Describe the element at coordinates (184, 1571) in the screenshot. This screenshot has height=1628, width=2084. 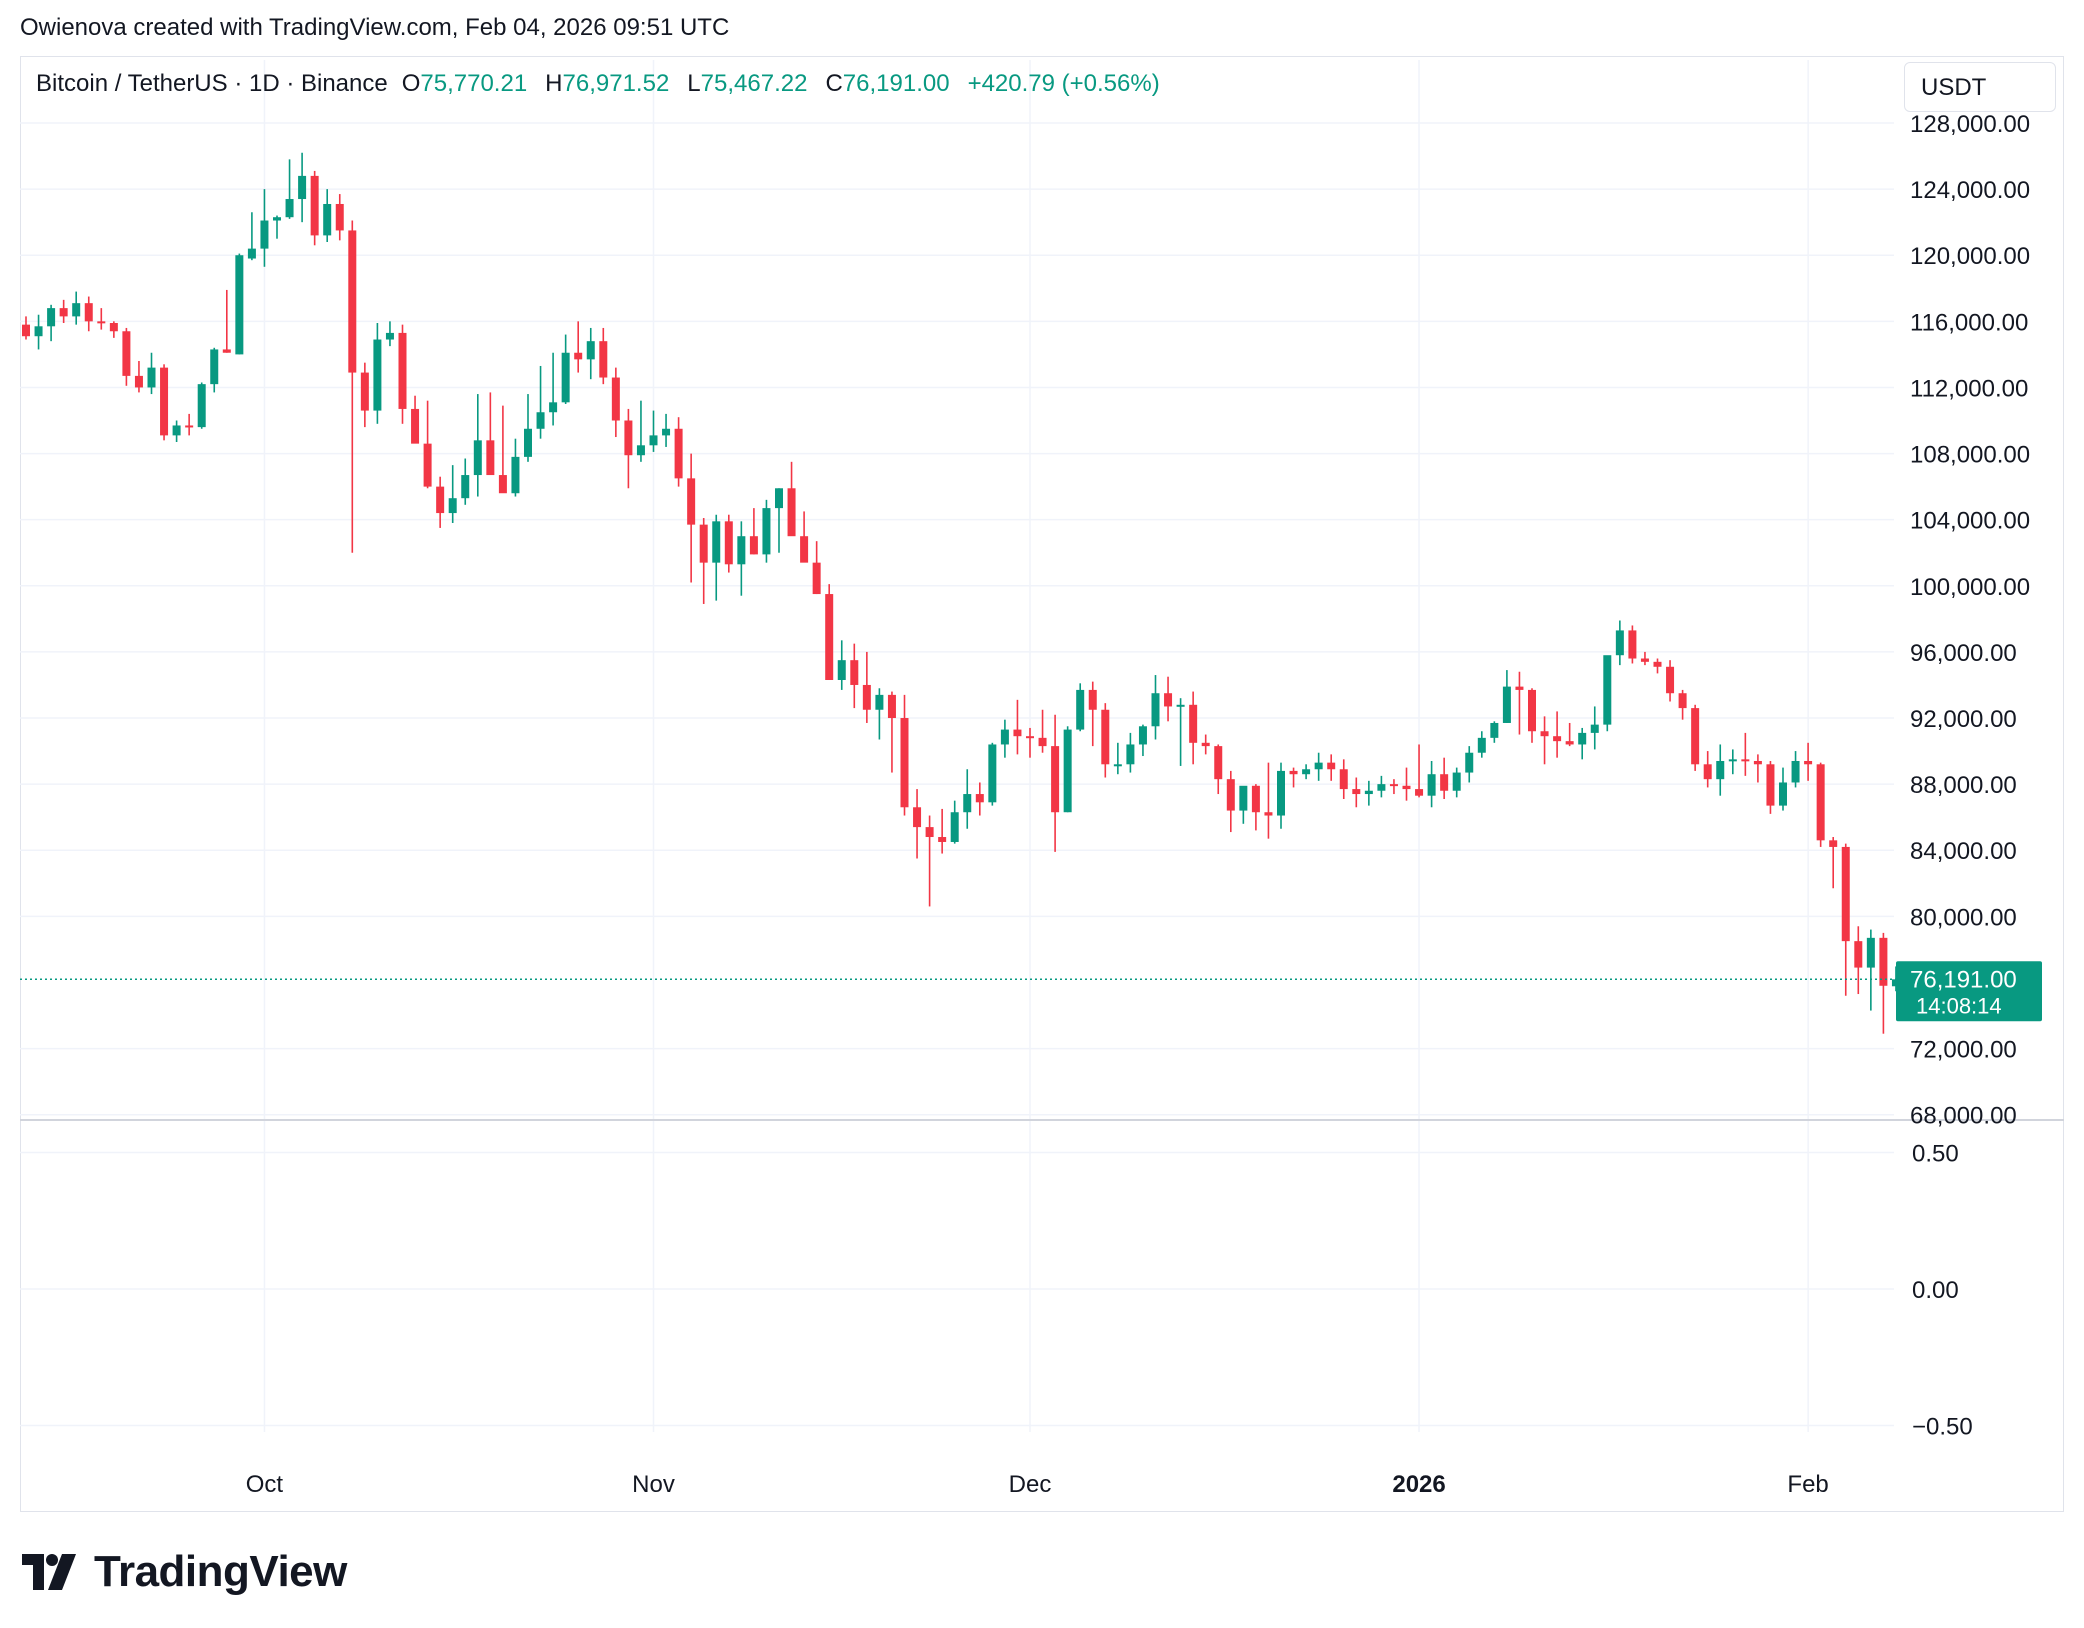
I see `tradingview-logo: TradingView` at that location.